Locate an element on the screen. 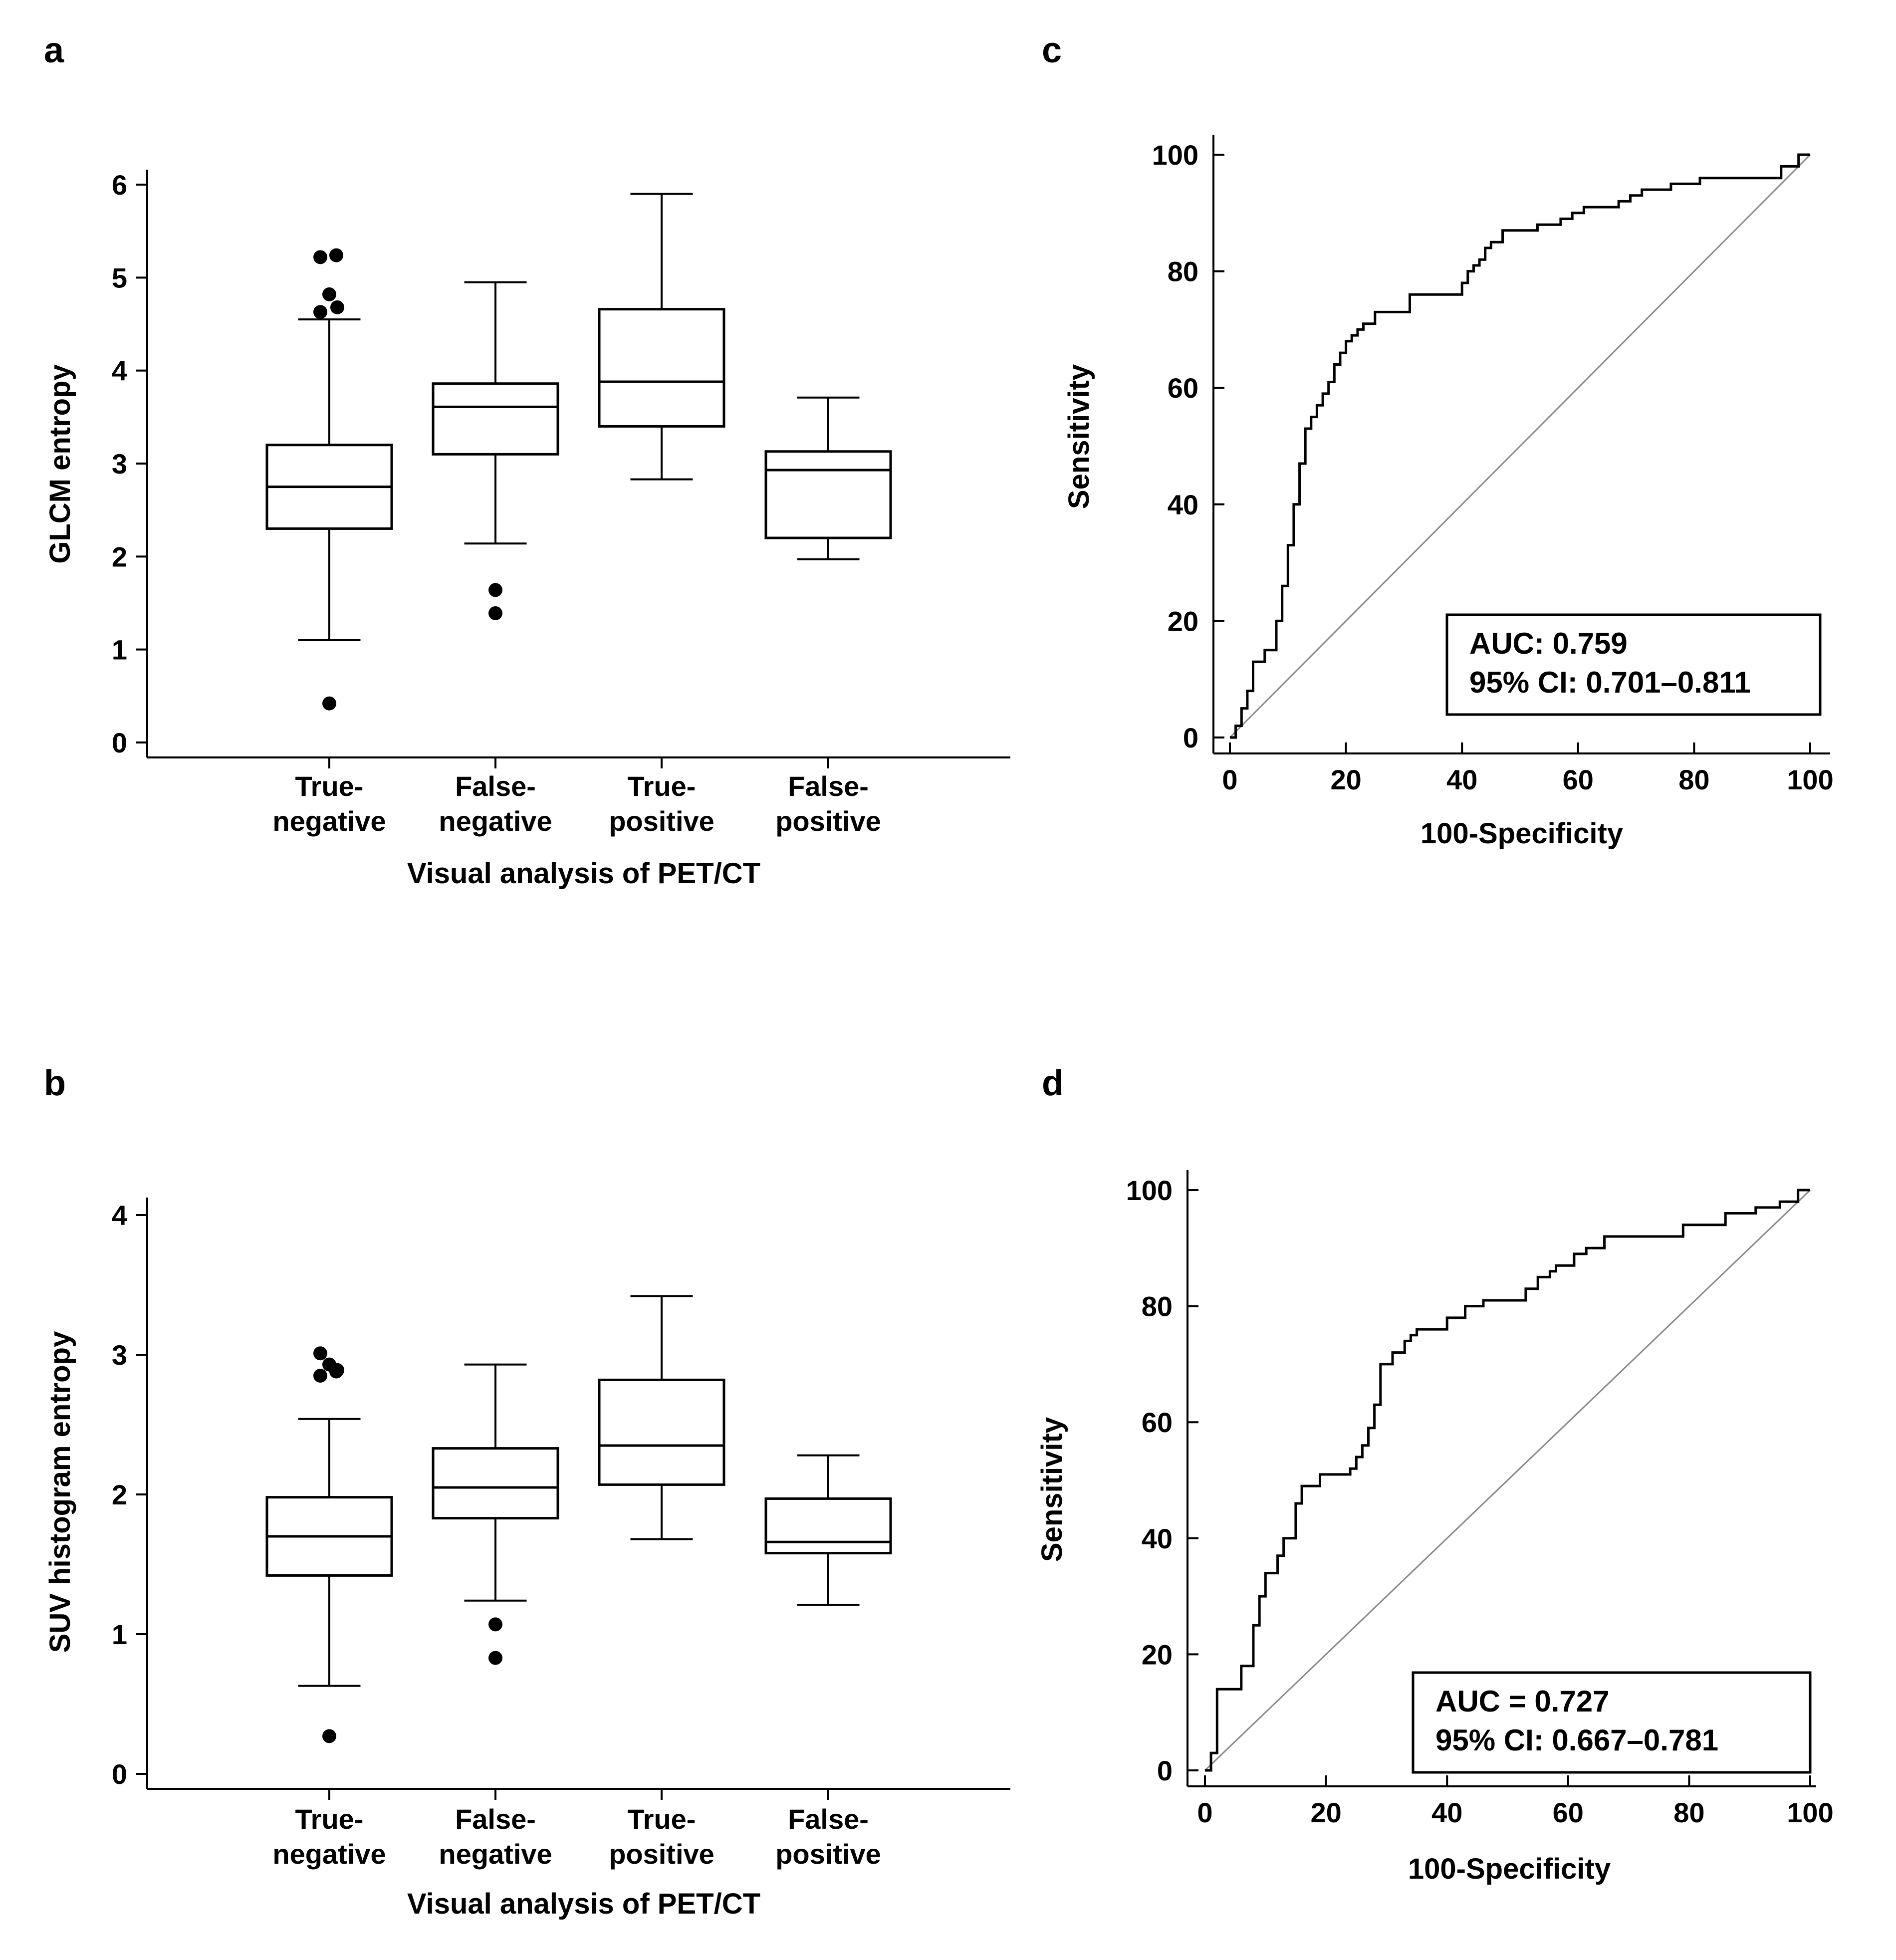 The image size is (1896, 1960). panel-label: b is located at coordinates (55, 1083).